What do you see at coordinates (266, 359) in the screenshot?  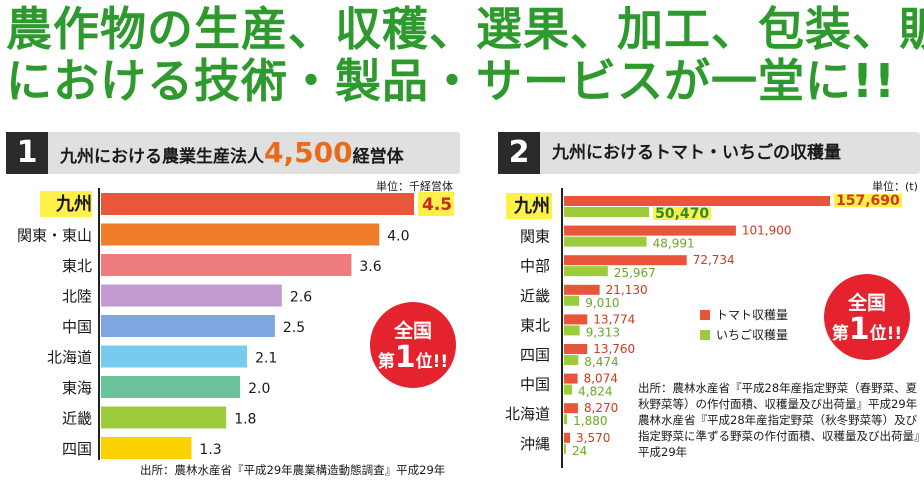 I see `chart1-value-label: 2.1` at bounding box center [266, 359].